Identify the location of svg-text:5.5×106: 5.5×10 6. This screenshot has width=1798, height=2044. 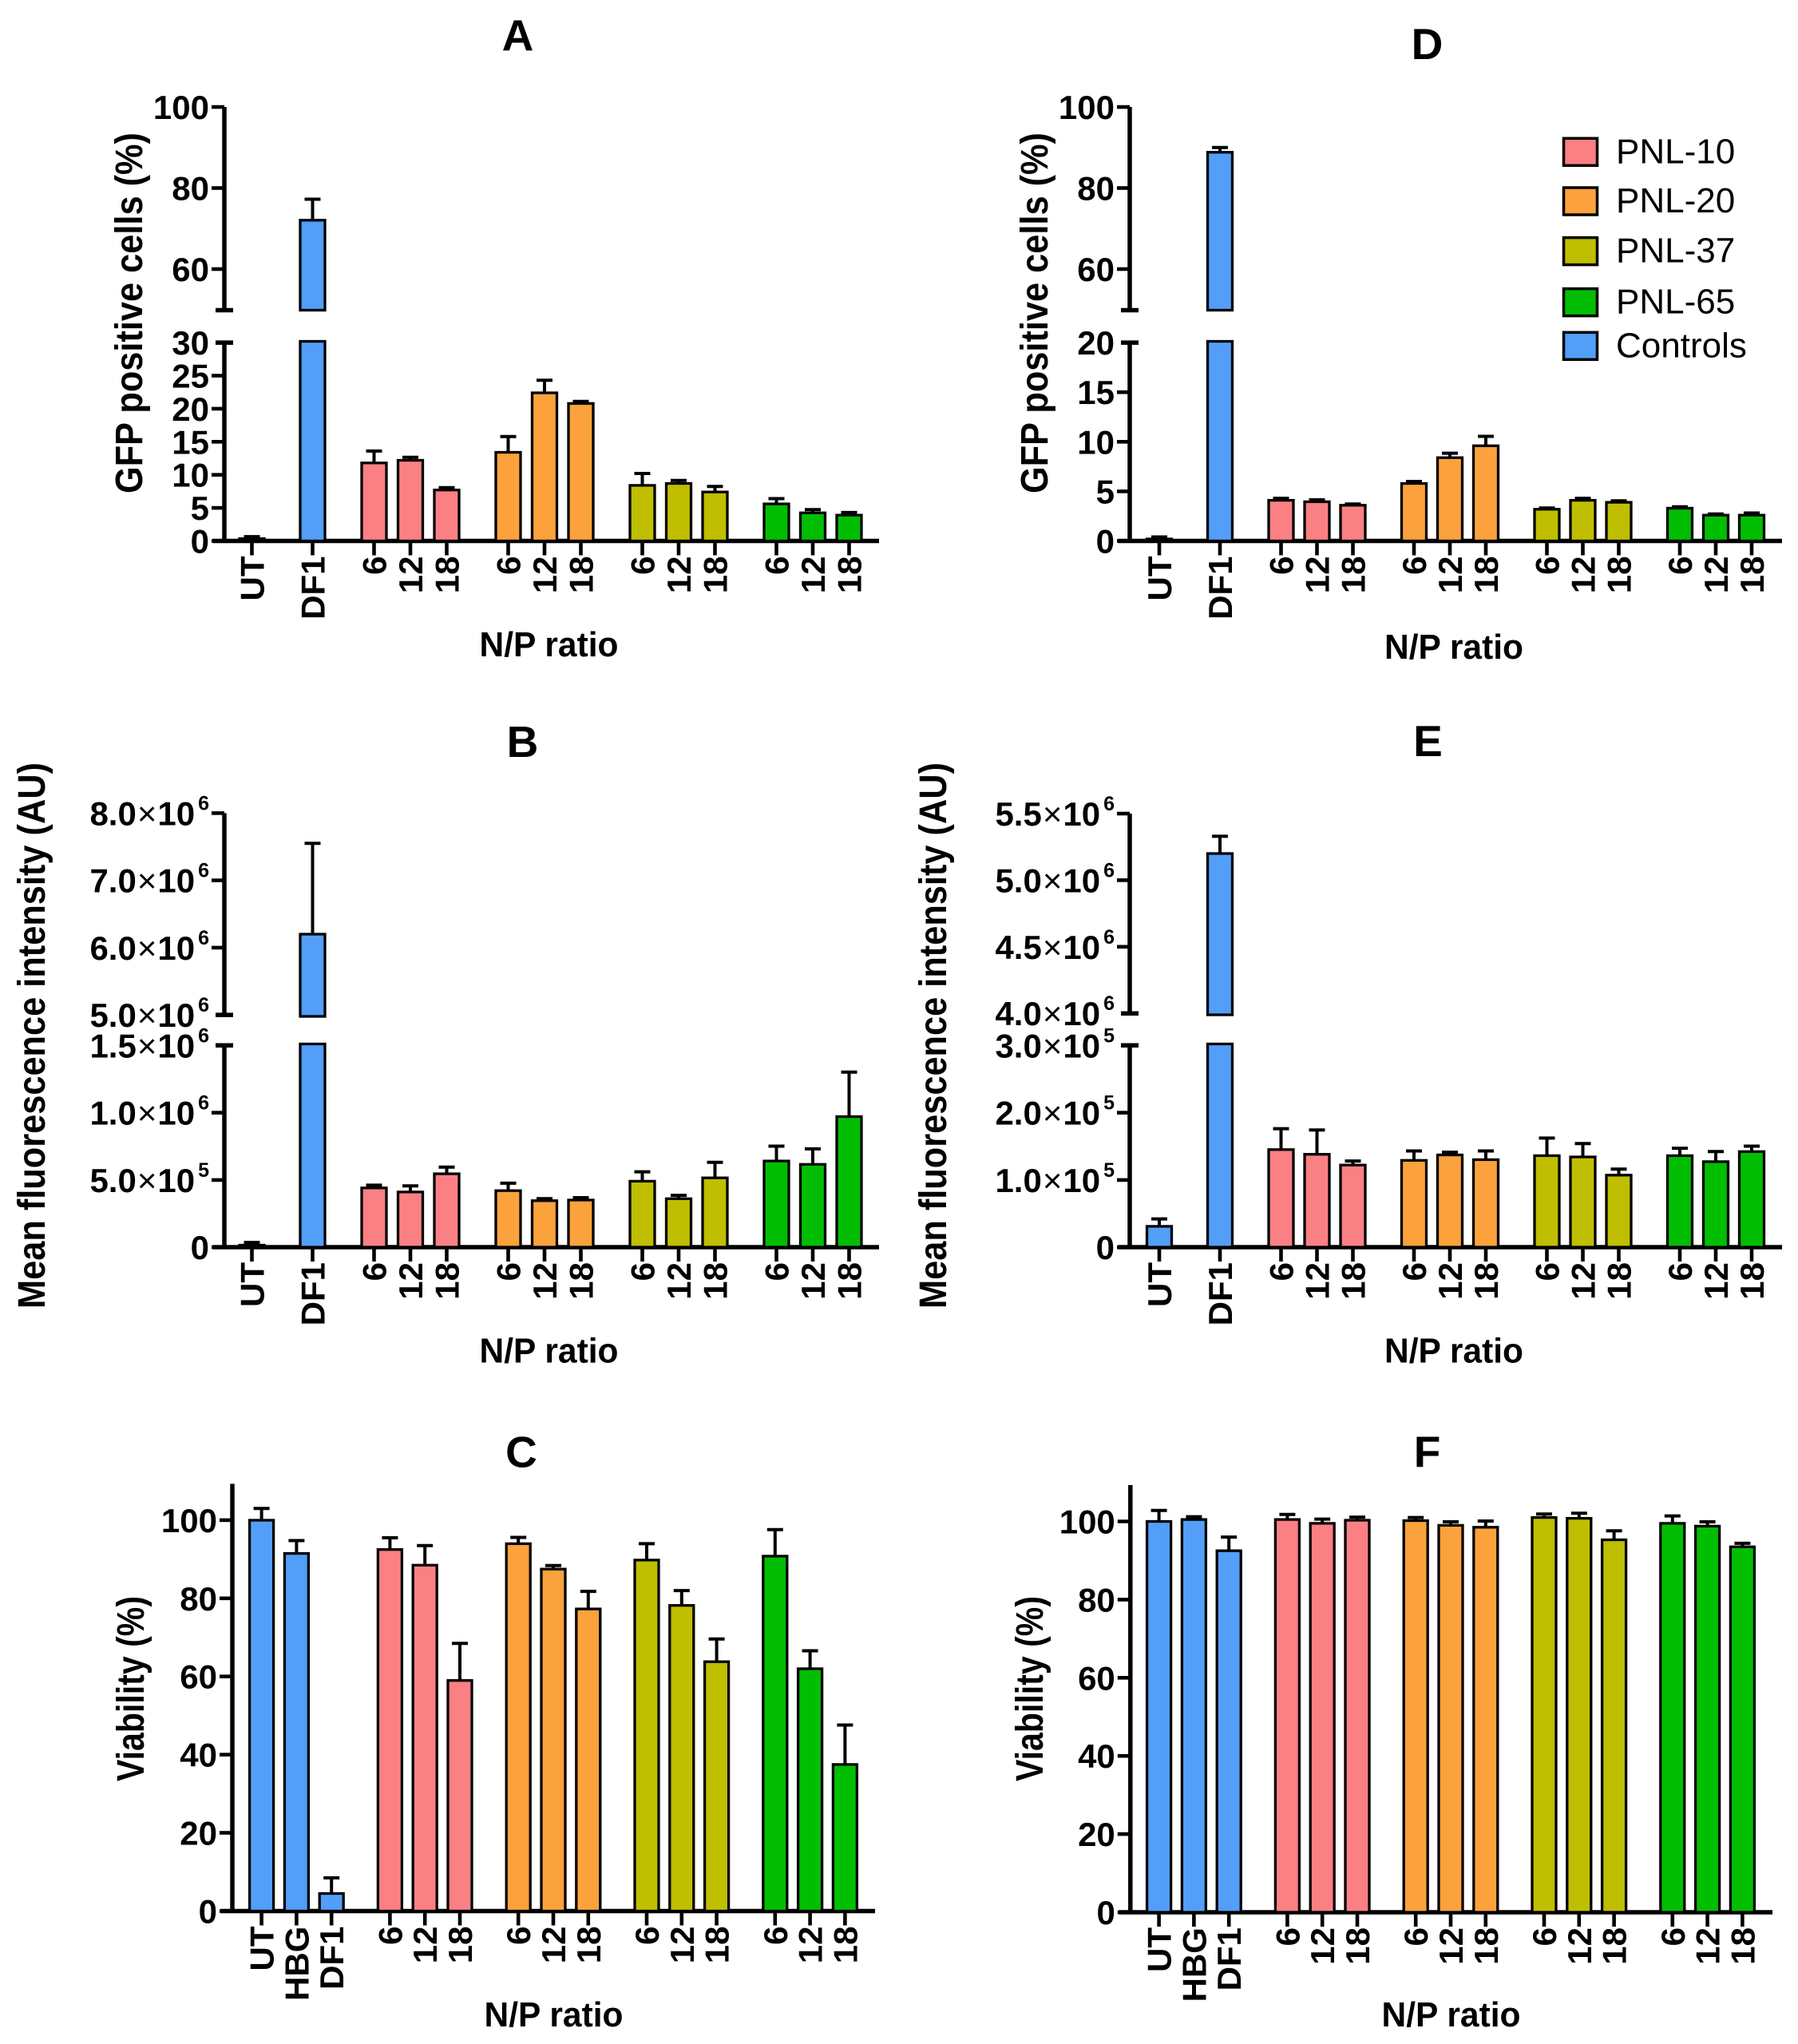
(1055, 813).